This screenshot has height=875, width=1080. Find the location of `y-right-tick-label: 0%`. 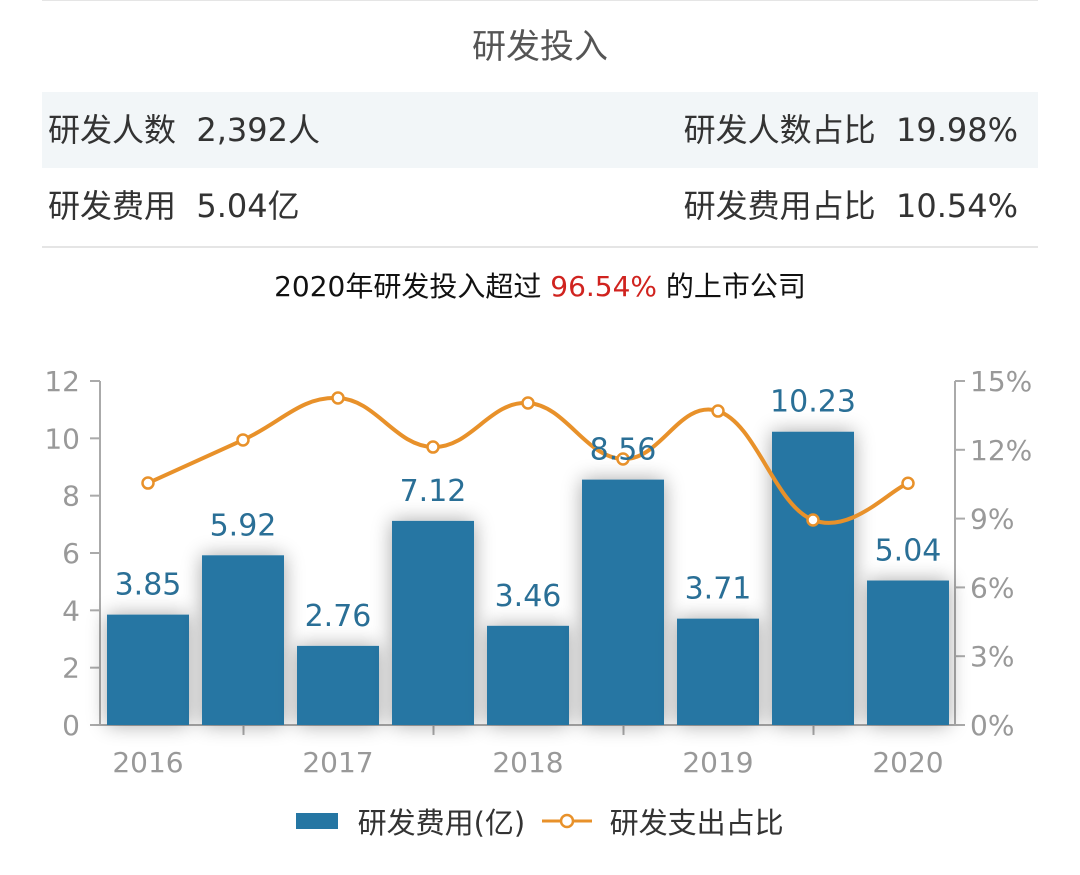

y-right-tick-label: 0% is located at coordinates (992, 725).